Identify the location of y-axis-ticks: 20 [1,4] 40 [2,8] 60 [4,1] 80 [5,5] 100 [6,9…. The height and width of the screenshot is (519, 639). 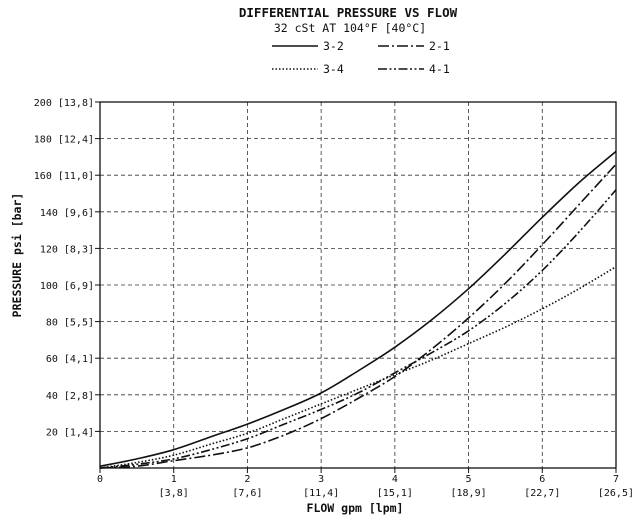
(67, 268).